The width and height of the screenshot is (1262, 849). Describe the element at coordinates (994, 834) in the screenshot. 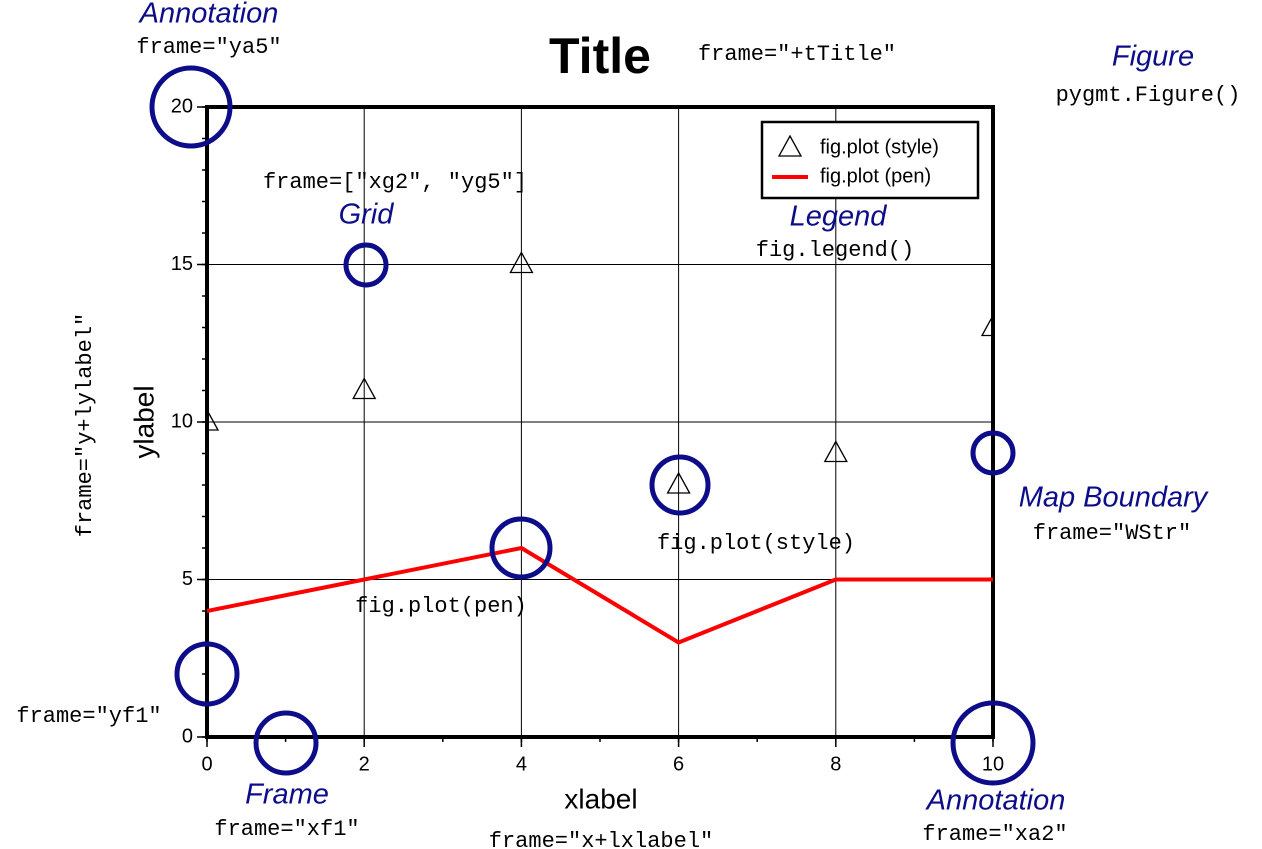

I see `annotation-code: frame="xa2"` at that location.